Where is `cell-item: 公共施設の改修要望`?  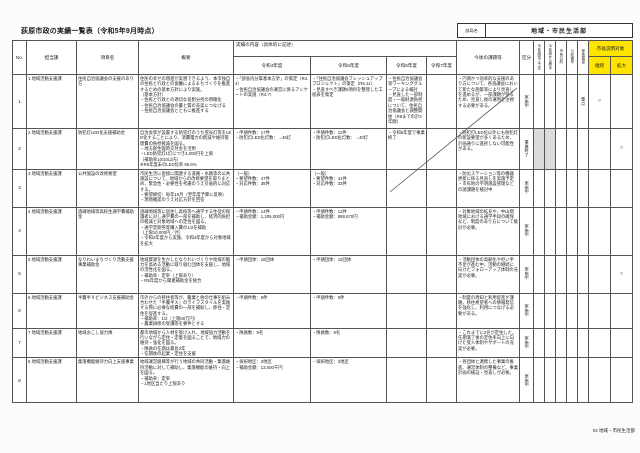
cell-item: 公共施設の改修要望 is located at coordinates (107, 188).